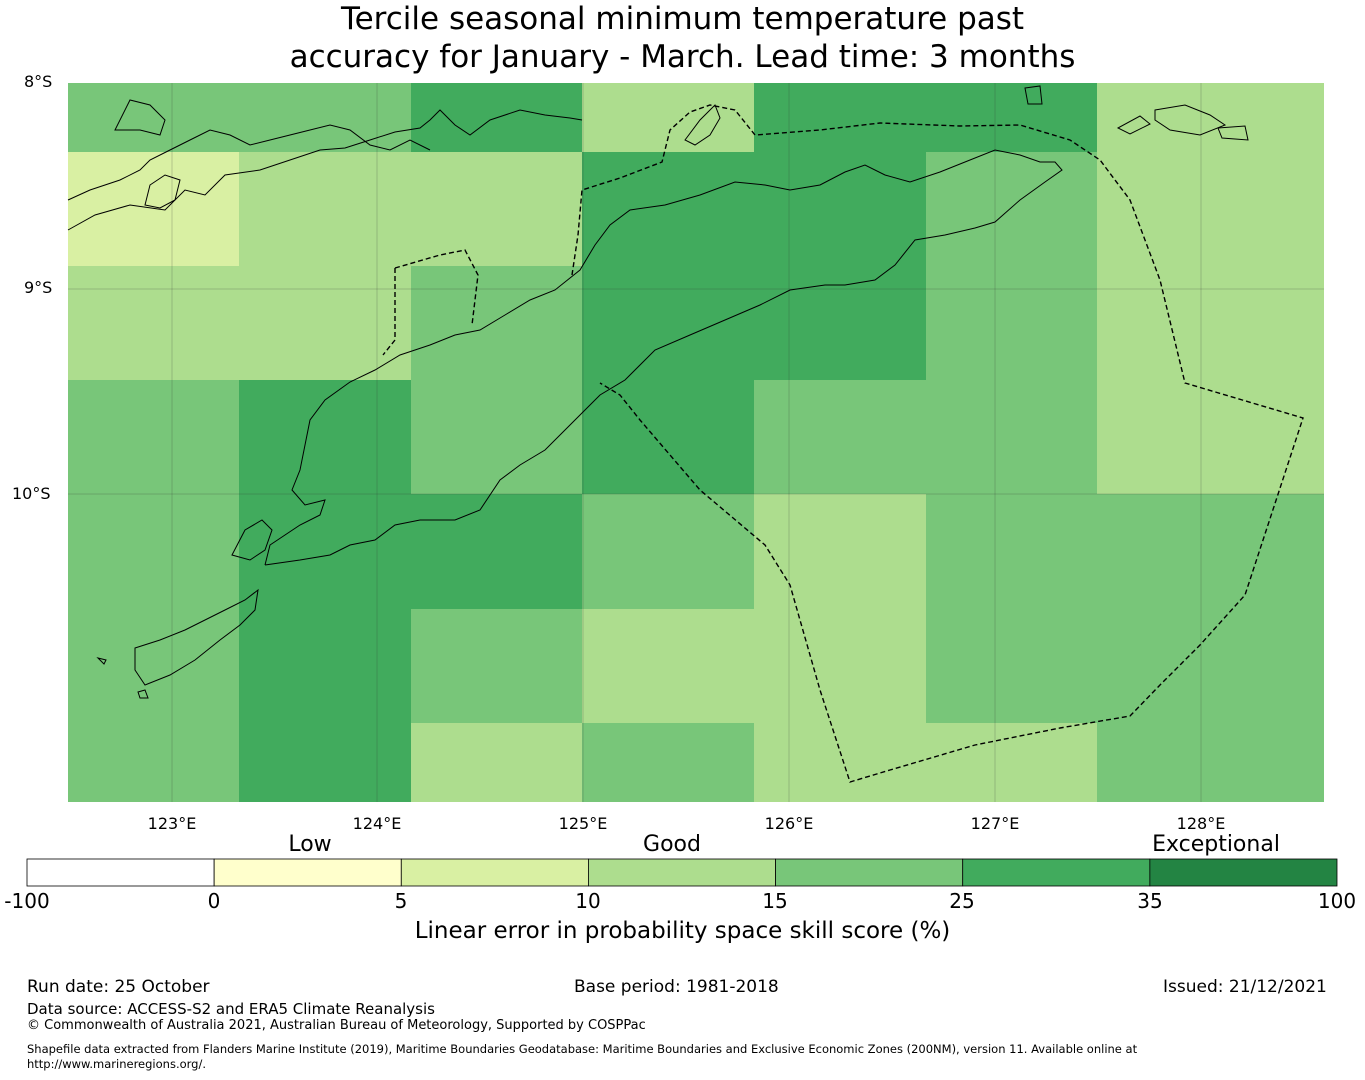 This screenshot has width=1365, height=1080. Describe the element at coordinates (1216, 844) in the screenshot. I see `colorbar-category-exceptional: Exceptional` at that location.